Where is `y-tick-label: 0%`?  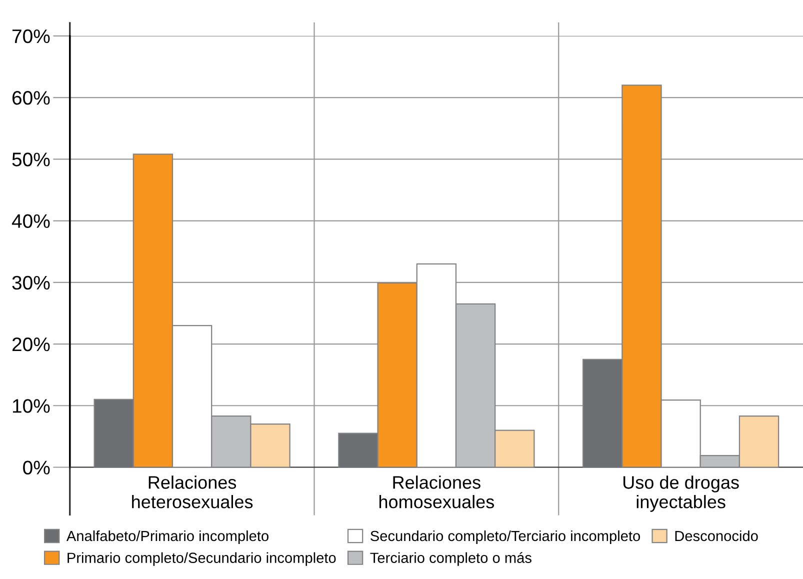
y-tick-label: 0% is located at coordinates (36, 467).